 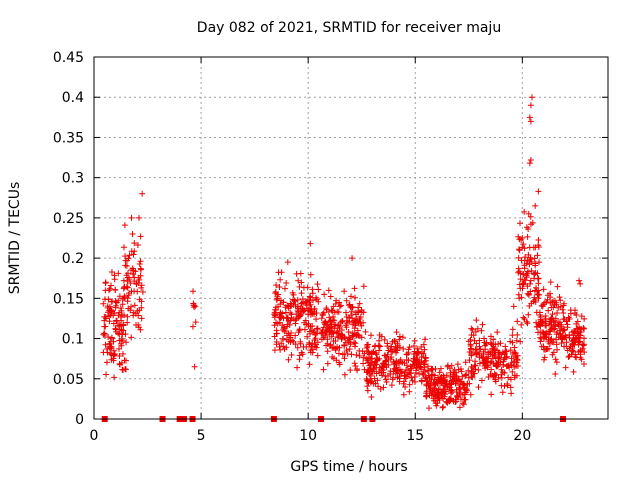 What do you see at coordinates (73, 340) in the screenshot?
I see `y-tick-label: 0.1` at bounding box center [73, 340].